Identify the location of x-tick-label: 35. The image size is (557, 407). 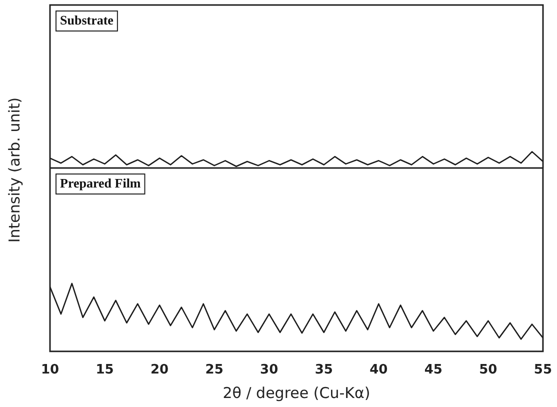
(323, 370).